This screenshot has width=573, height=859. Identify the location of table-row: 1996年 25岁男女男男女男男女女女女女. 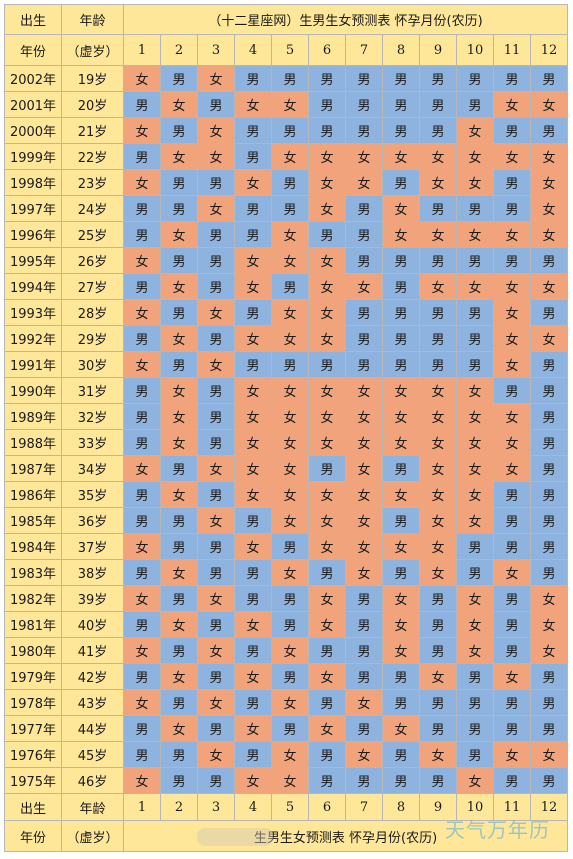
(286, 234).